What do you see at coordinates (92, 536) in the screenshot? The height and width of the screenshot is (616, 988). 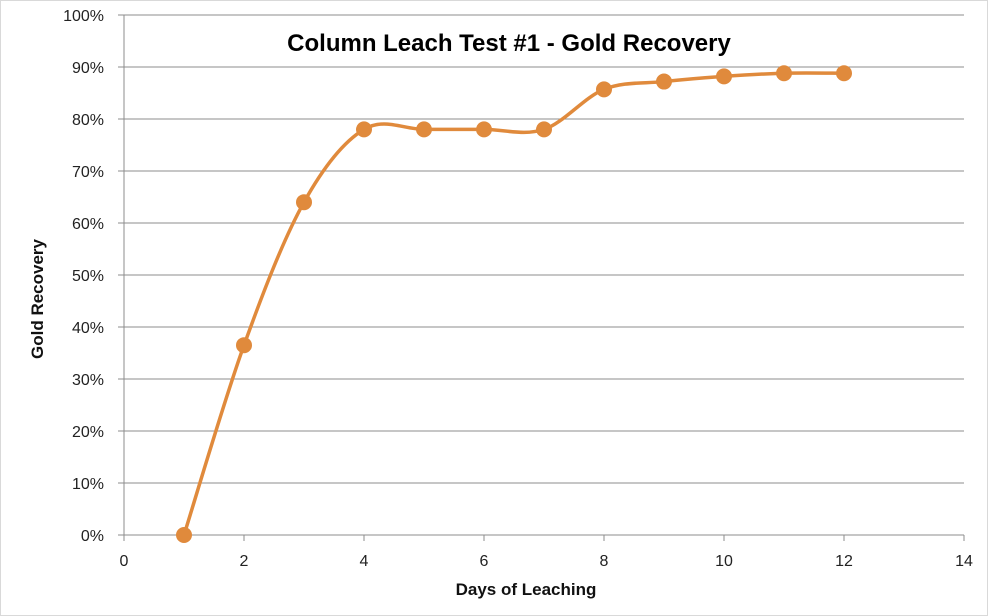 I see `y-tick-label: 0%` at bounding box center [92, 536].